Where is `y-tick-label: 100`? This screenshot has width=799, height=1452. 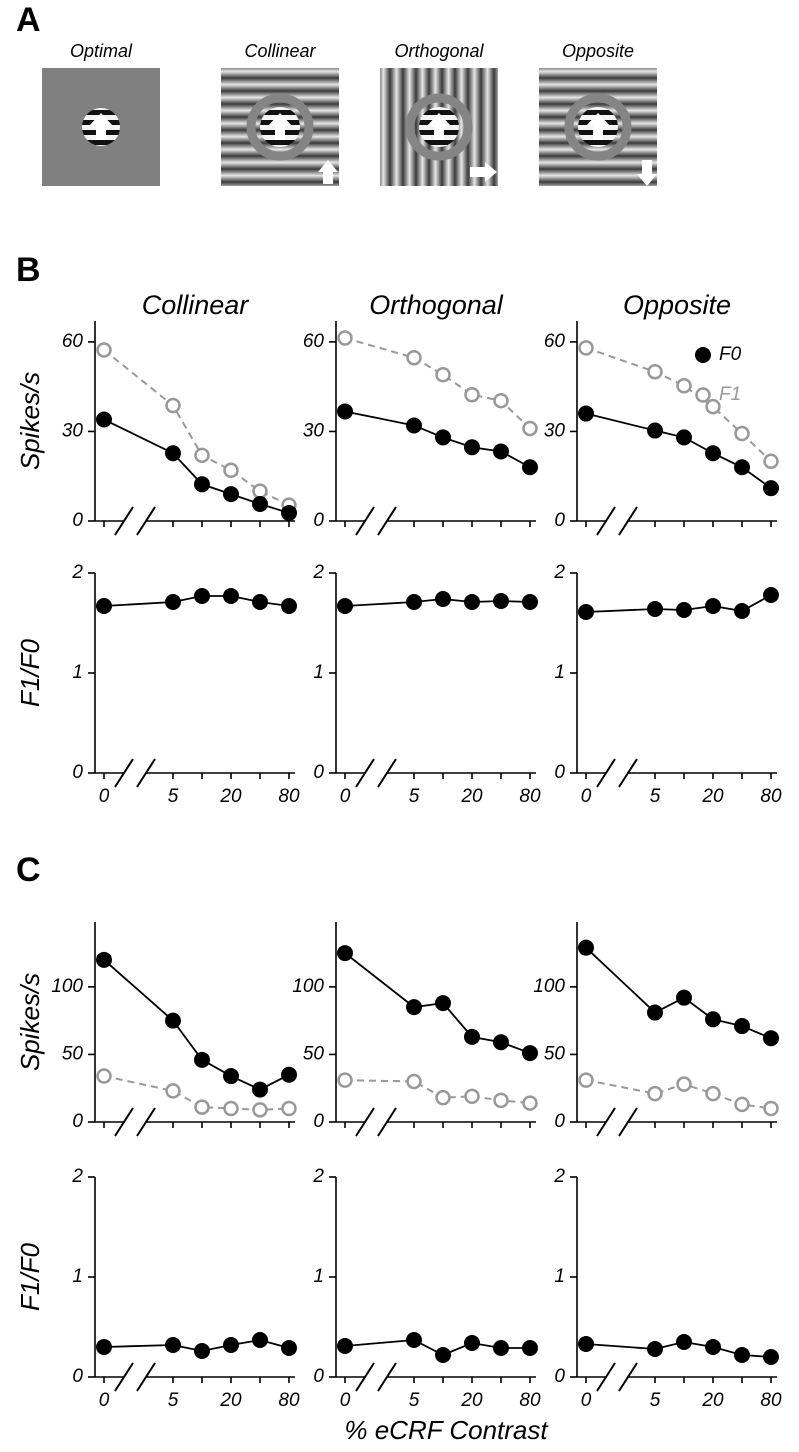 y-tick-label: 100 is located at coordinates (549, 986).